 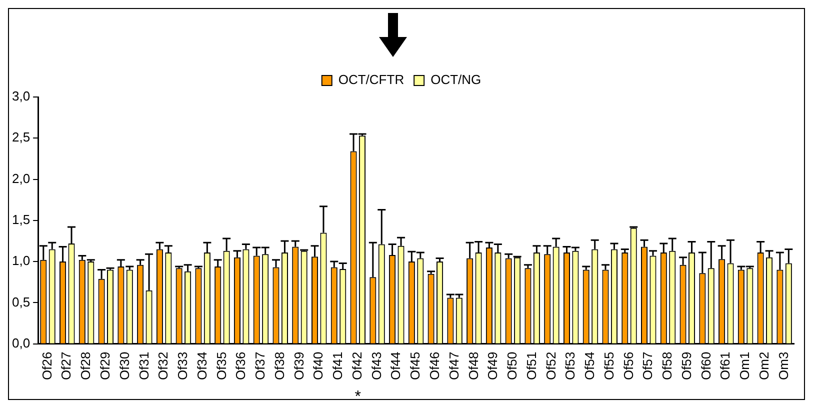 I want to click on x-tick-label: Of47, so click(x=454, y=366).